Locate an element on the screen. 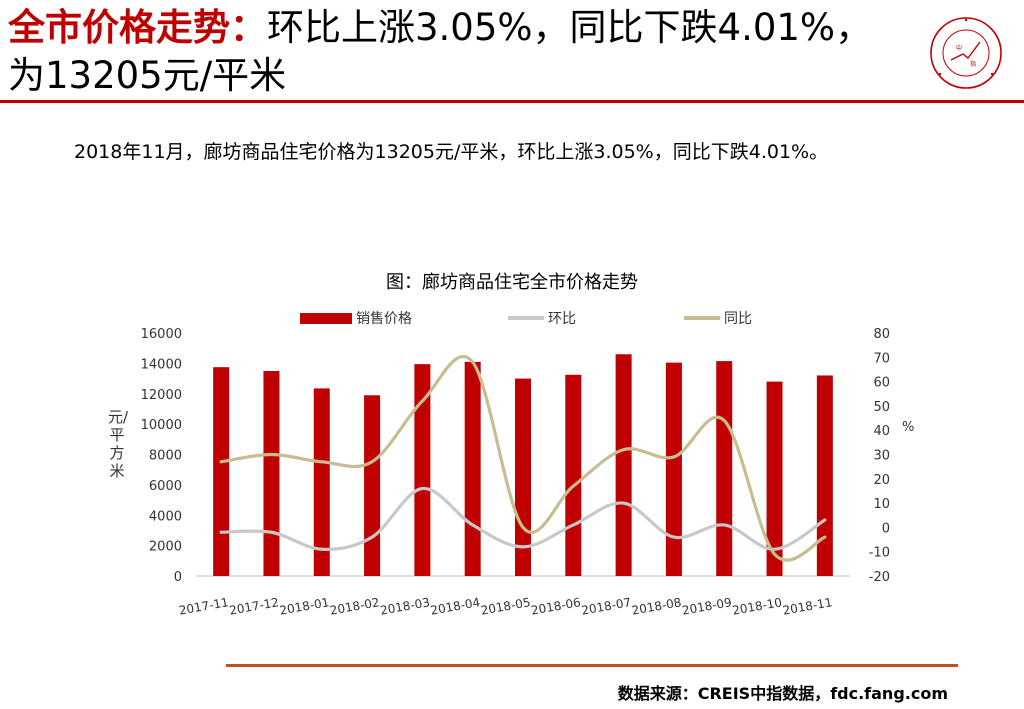 This screenshot has height=709, width=1024. y-tick-label-left: 10000 is located at coordinates (161, 425).